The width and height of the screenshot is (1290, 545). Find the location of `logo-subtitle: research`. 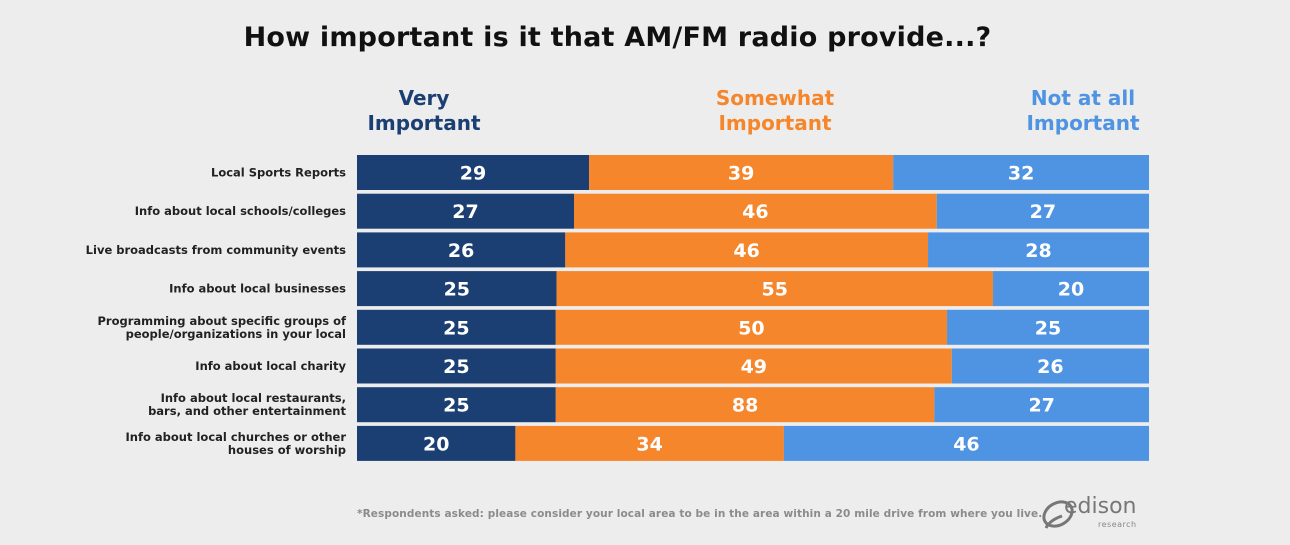

logo-subtitle: research is located at coordinates (1117, 524).